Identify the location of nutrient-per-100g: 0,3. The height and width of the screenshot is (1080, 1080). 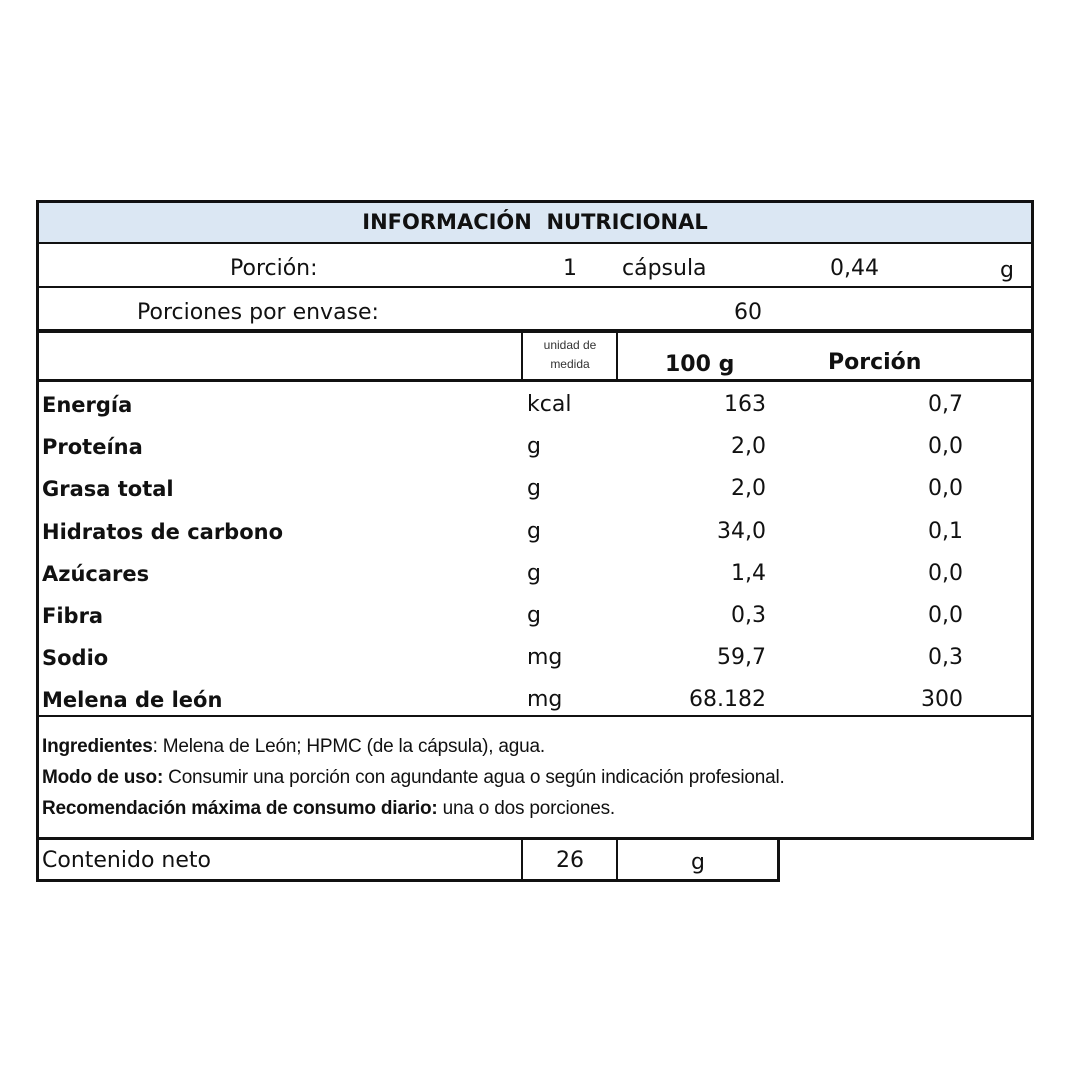
(748, 615).